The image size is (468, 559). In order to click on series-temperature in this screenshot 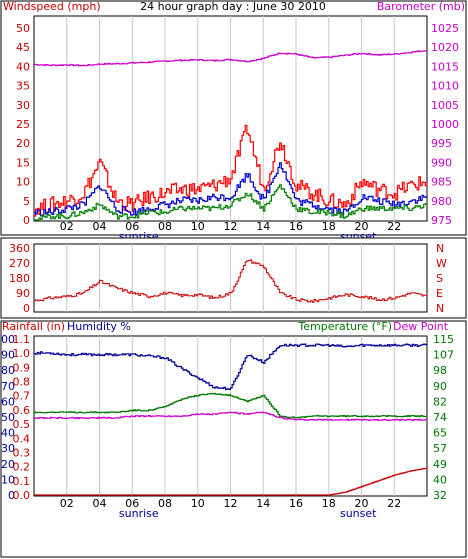, I will do `click(231, 405)`.